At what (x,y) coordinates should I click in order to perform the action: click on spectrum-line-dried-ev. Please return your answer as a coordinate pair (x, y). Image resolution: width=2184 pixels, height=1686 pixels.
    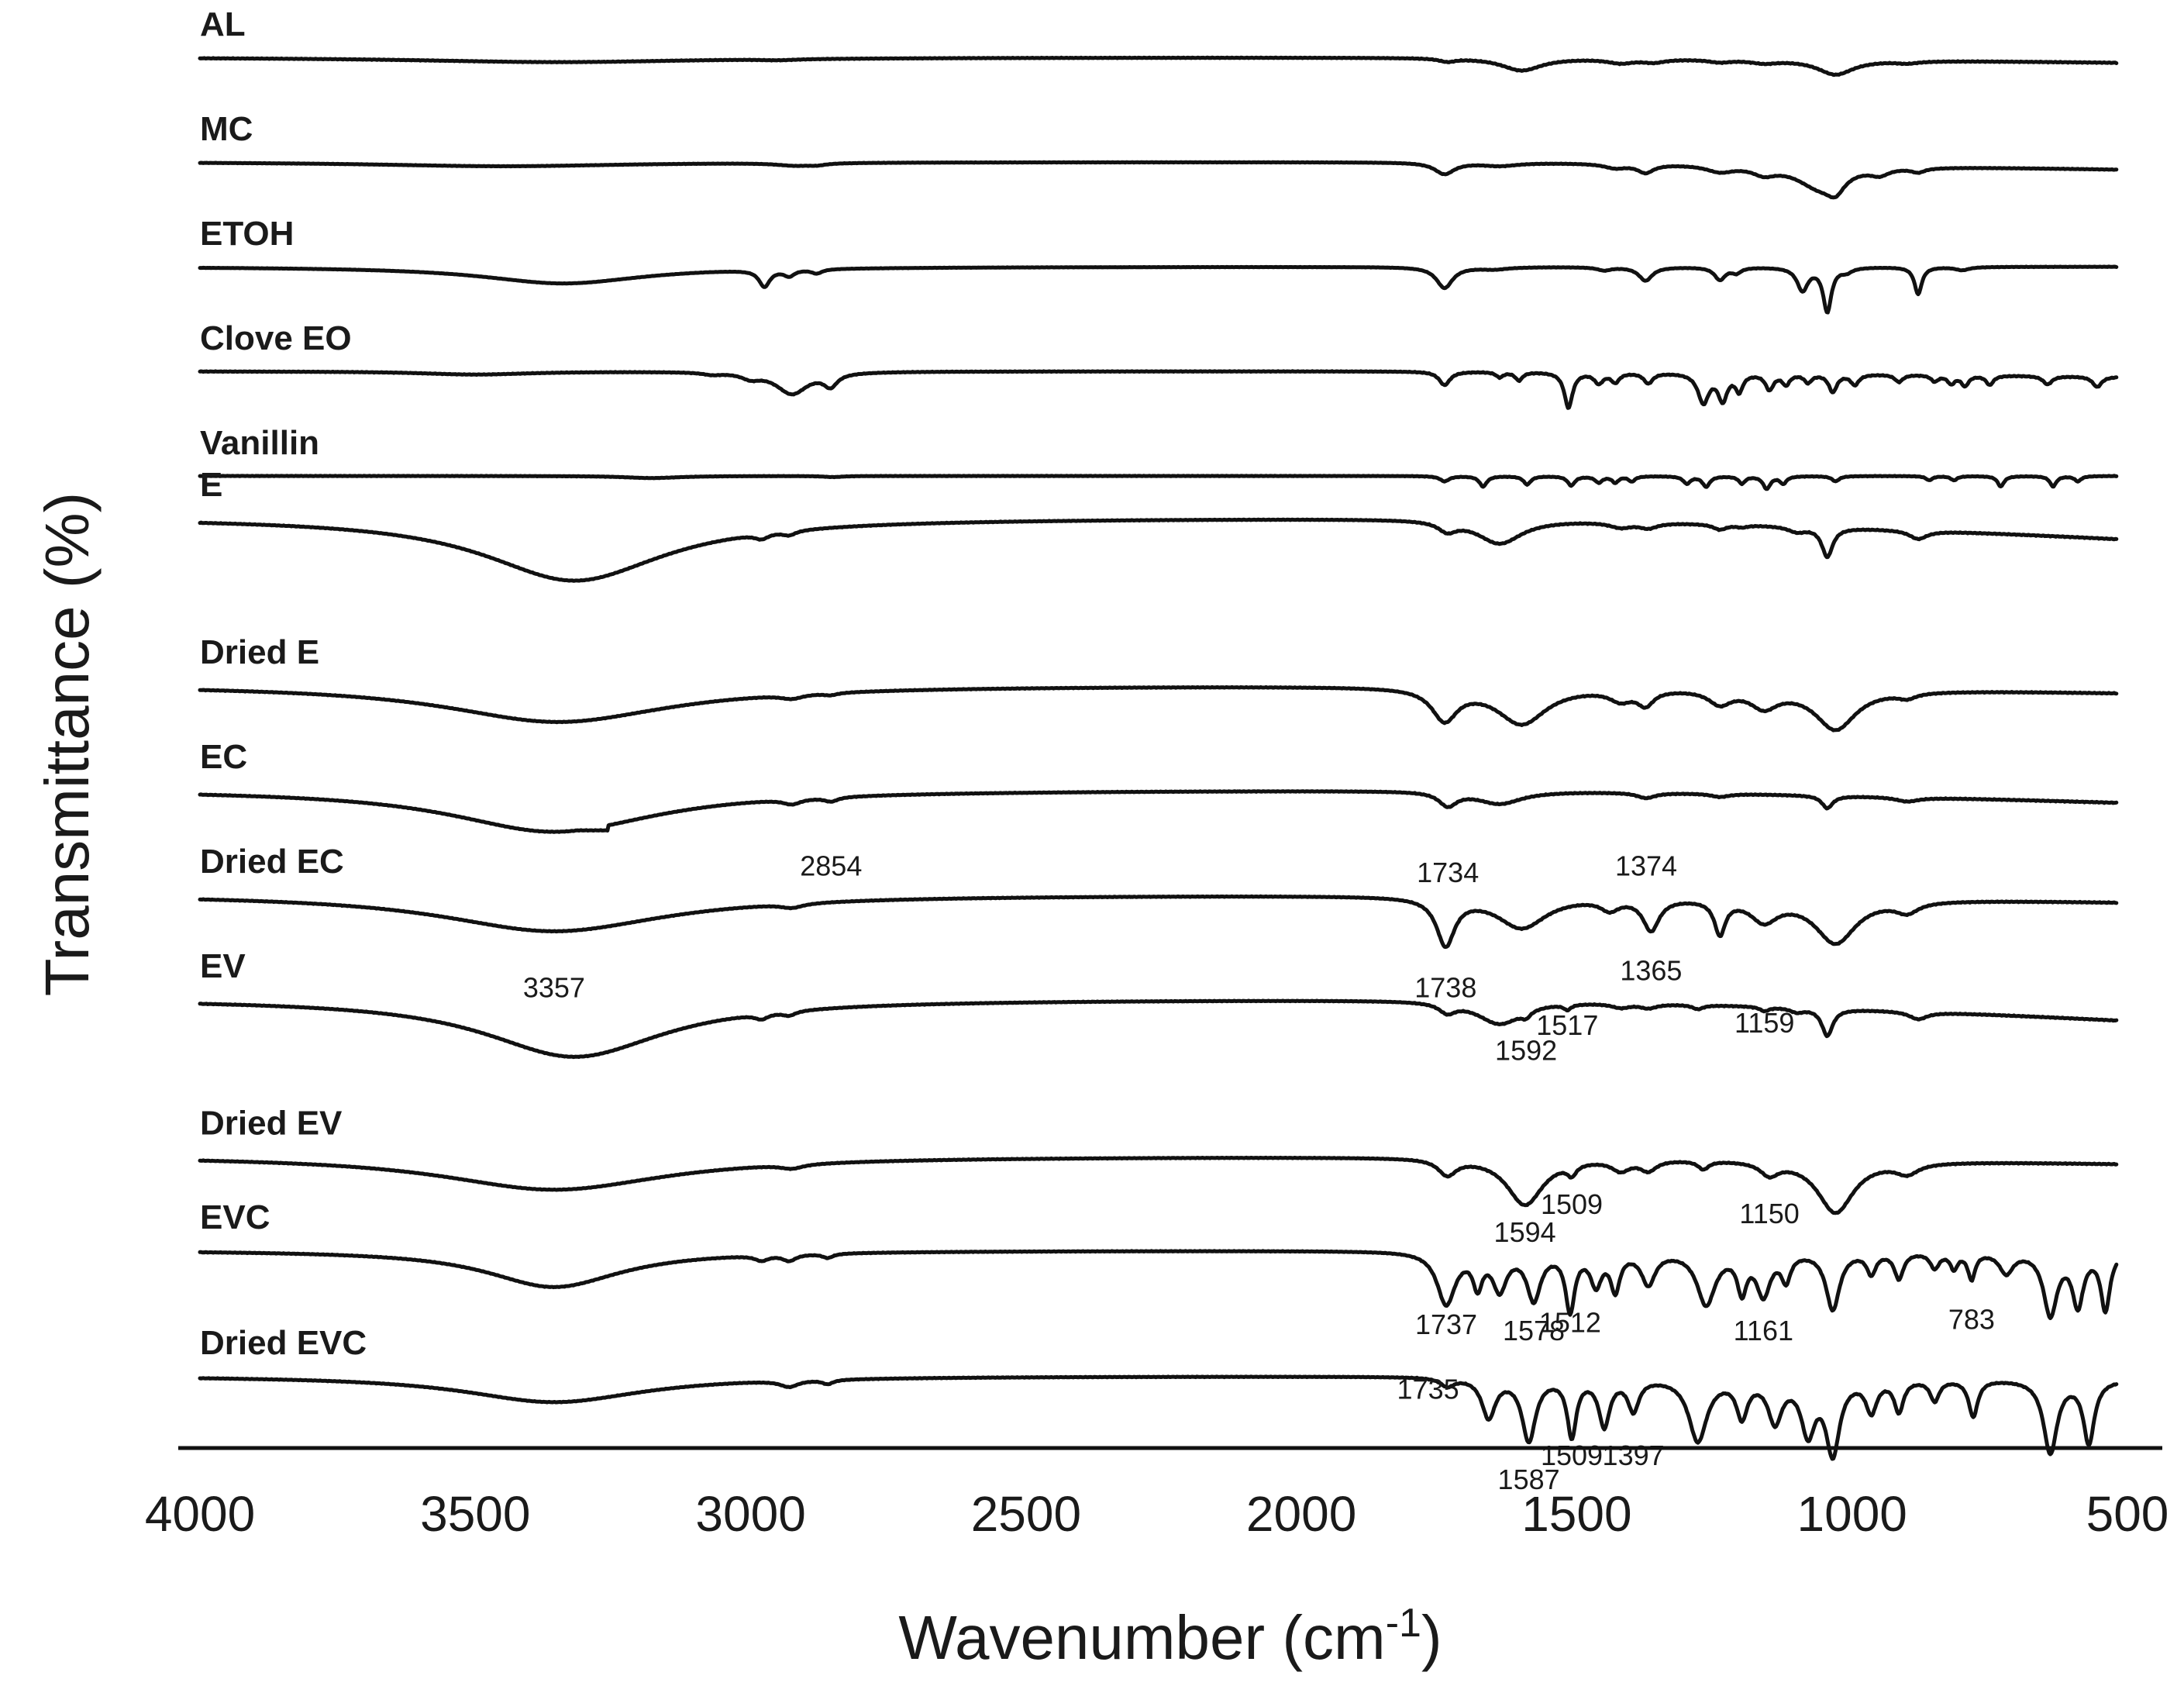
    Looking at the image, I should click on (1159, 1185).